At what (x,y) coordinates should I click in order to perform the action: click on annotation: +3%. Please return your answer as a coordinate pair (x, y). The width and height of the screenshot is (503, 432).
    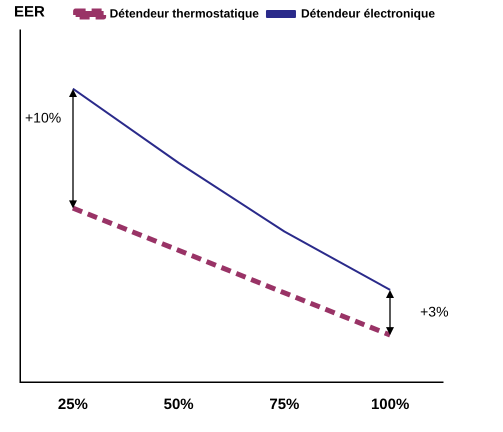
    Looking at the image, I should click on (434, 311).